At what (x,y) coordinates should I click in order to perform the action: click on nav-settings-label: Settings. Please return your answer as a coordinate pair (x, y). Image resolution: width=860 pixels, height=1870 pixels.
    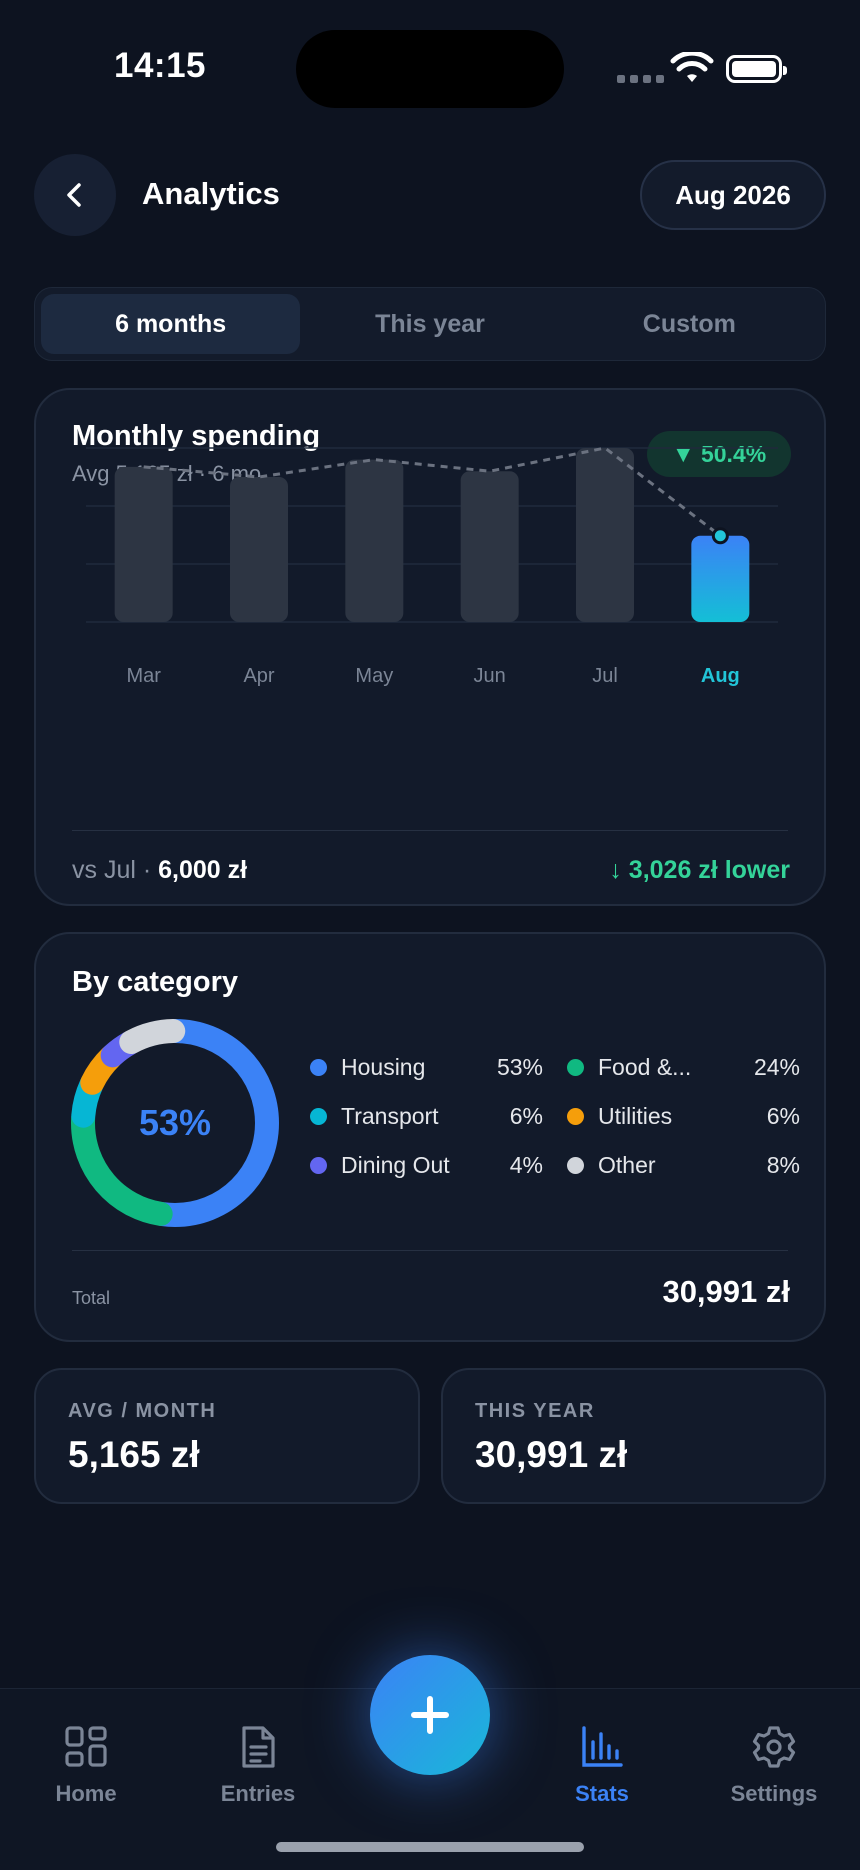
    Looking at the image, I should click on (774, 1793).